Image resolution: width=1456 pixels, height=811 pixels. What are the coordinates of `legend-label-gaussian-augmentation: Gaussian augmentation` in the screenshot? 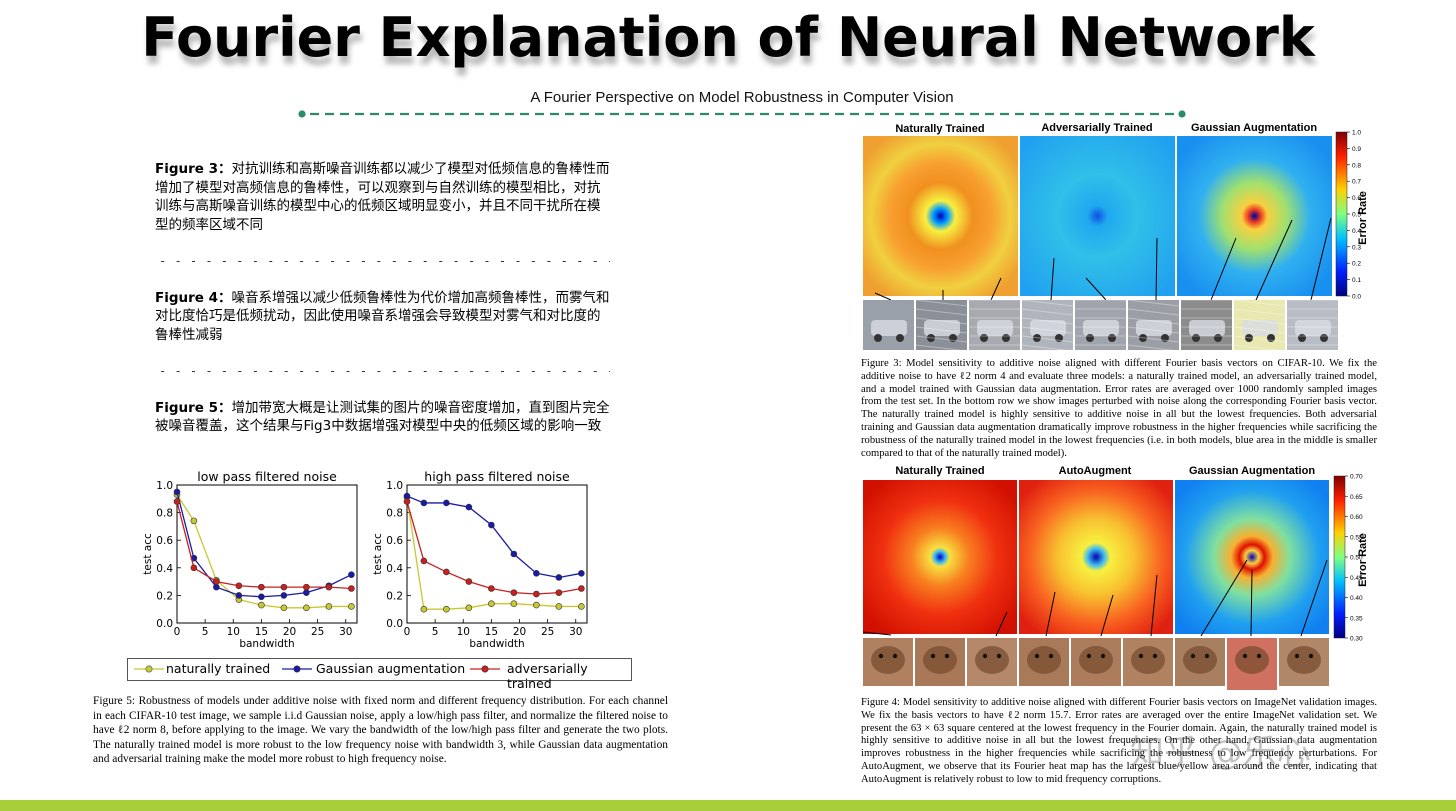 It's located at (391, 668).